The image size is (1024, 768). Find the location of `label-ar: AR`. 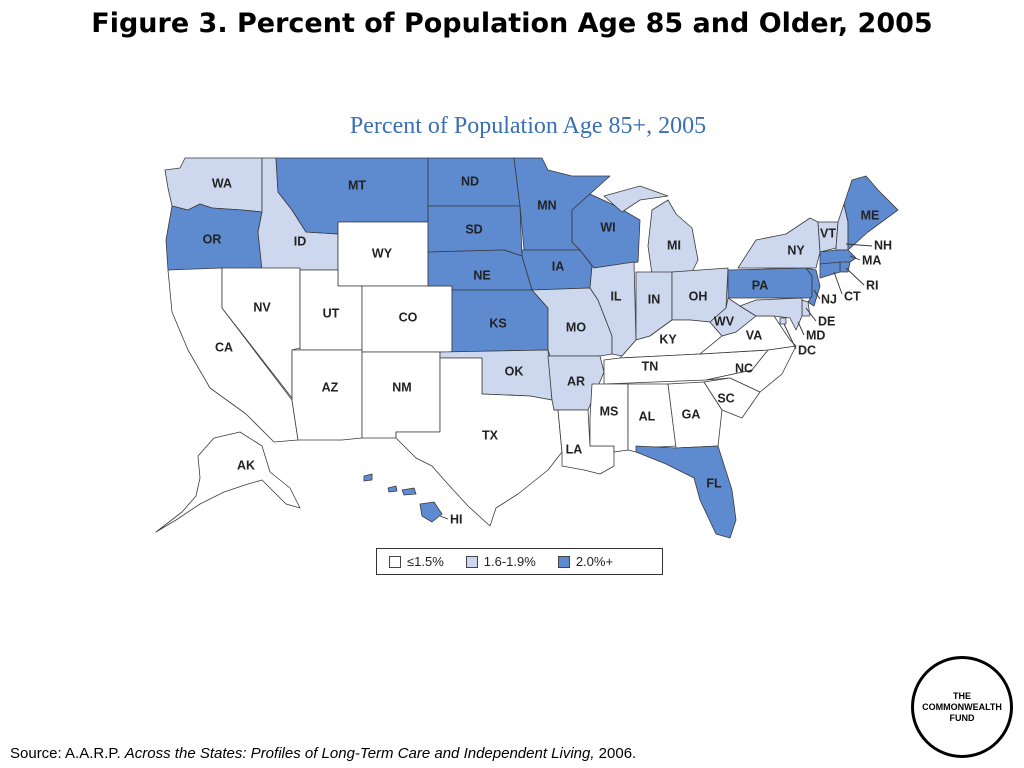

label-ar: AR is located at coordinates (576, 381).